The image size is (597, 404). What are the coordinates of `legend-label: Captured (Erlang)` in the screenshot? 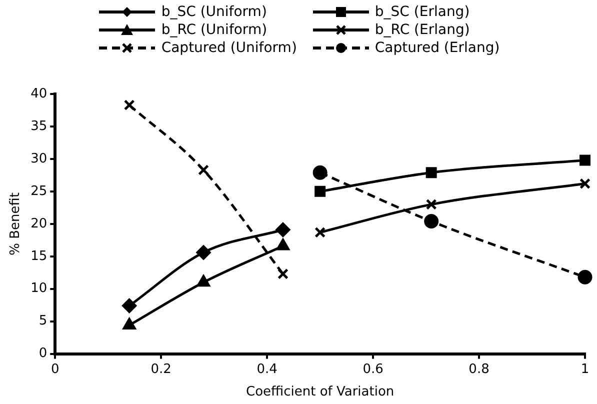 It's located at (437, 48).